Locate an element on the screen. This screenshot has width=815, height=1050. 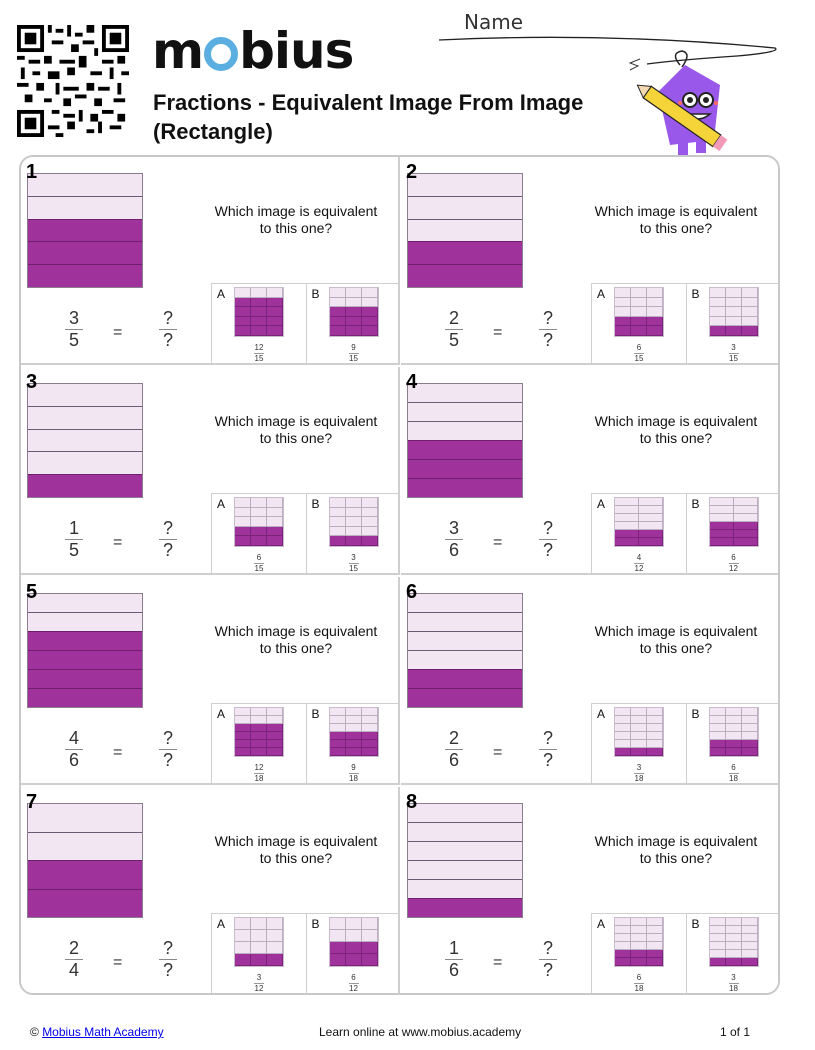
option-fraction-label: 12 15 is located at coordinates (259, 353).